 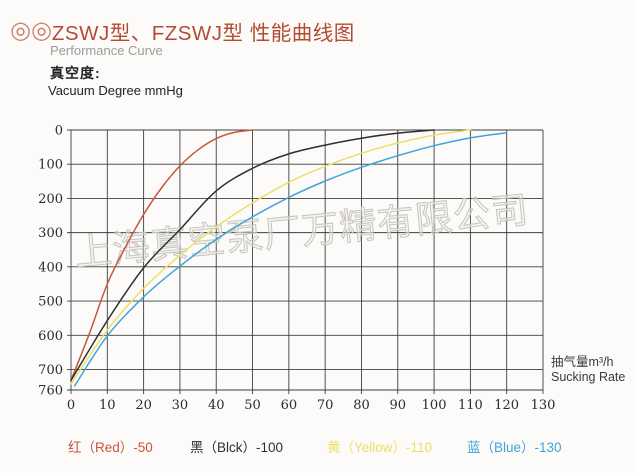 I want to click on legend-item-red: 红（Red）-50, so click(x=110, y=447).